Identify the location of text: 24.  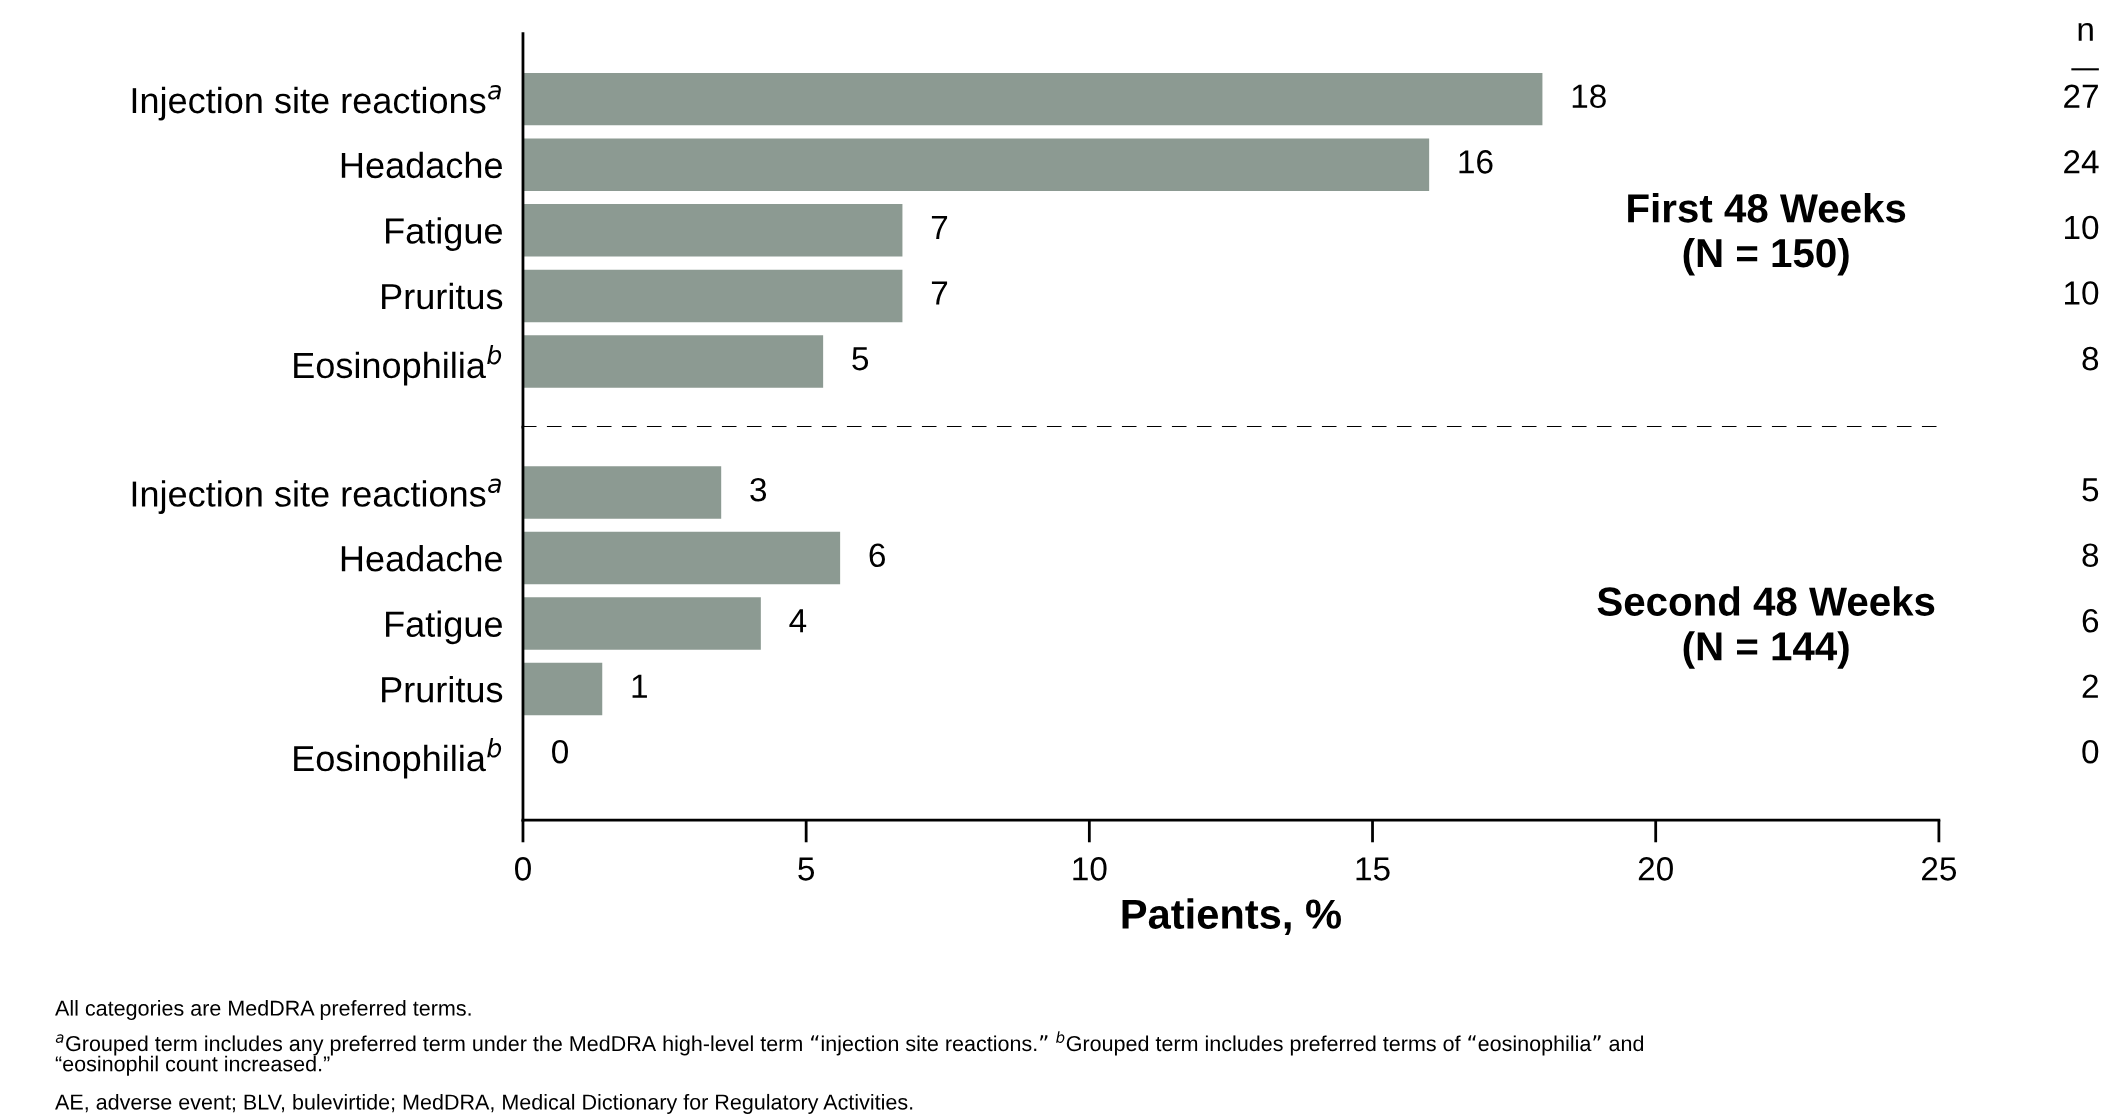
(2081, 162).